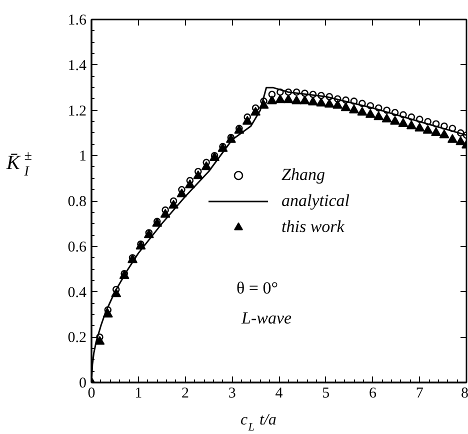 The image size is (468, 434). Describe the element at coordinates (77, 338) in the screenshot. I see `y-tick-label: 0.2` at that location.